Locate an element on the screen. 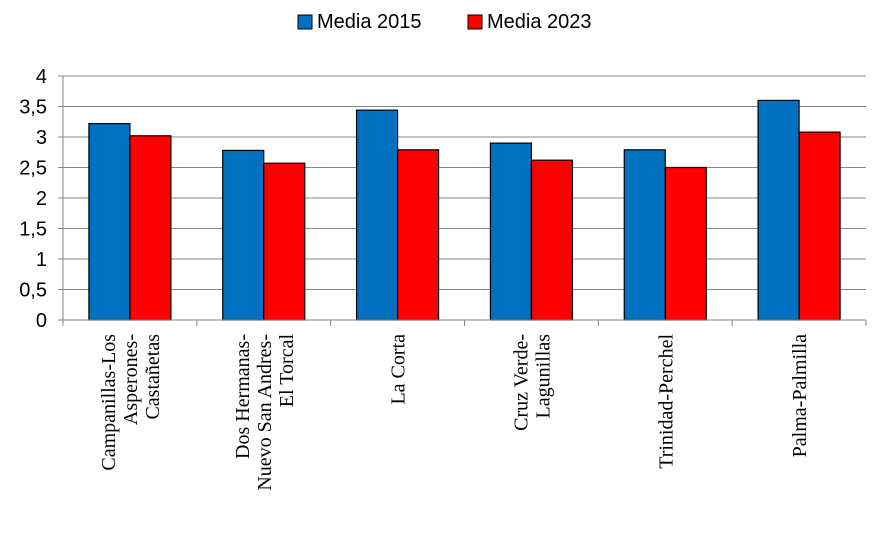 This screenshot has width=875, height=542. category-label: Cruz Verde- Lagunillas is located at coordinates (532, 382).